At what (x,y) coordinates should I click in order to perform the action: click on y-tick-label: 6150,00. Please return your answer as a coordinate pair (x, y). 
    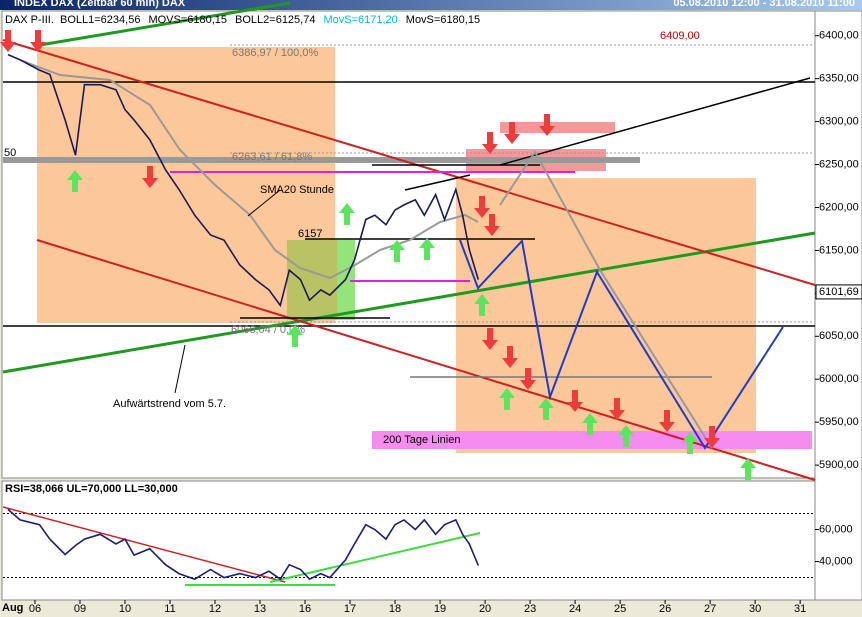
    Looking at the image, I should click on (839, 250).